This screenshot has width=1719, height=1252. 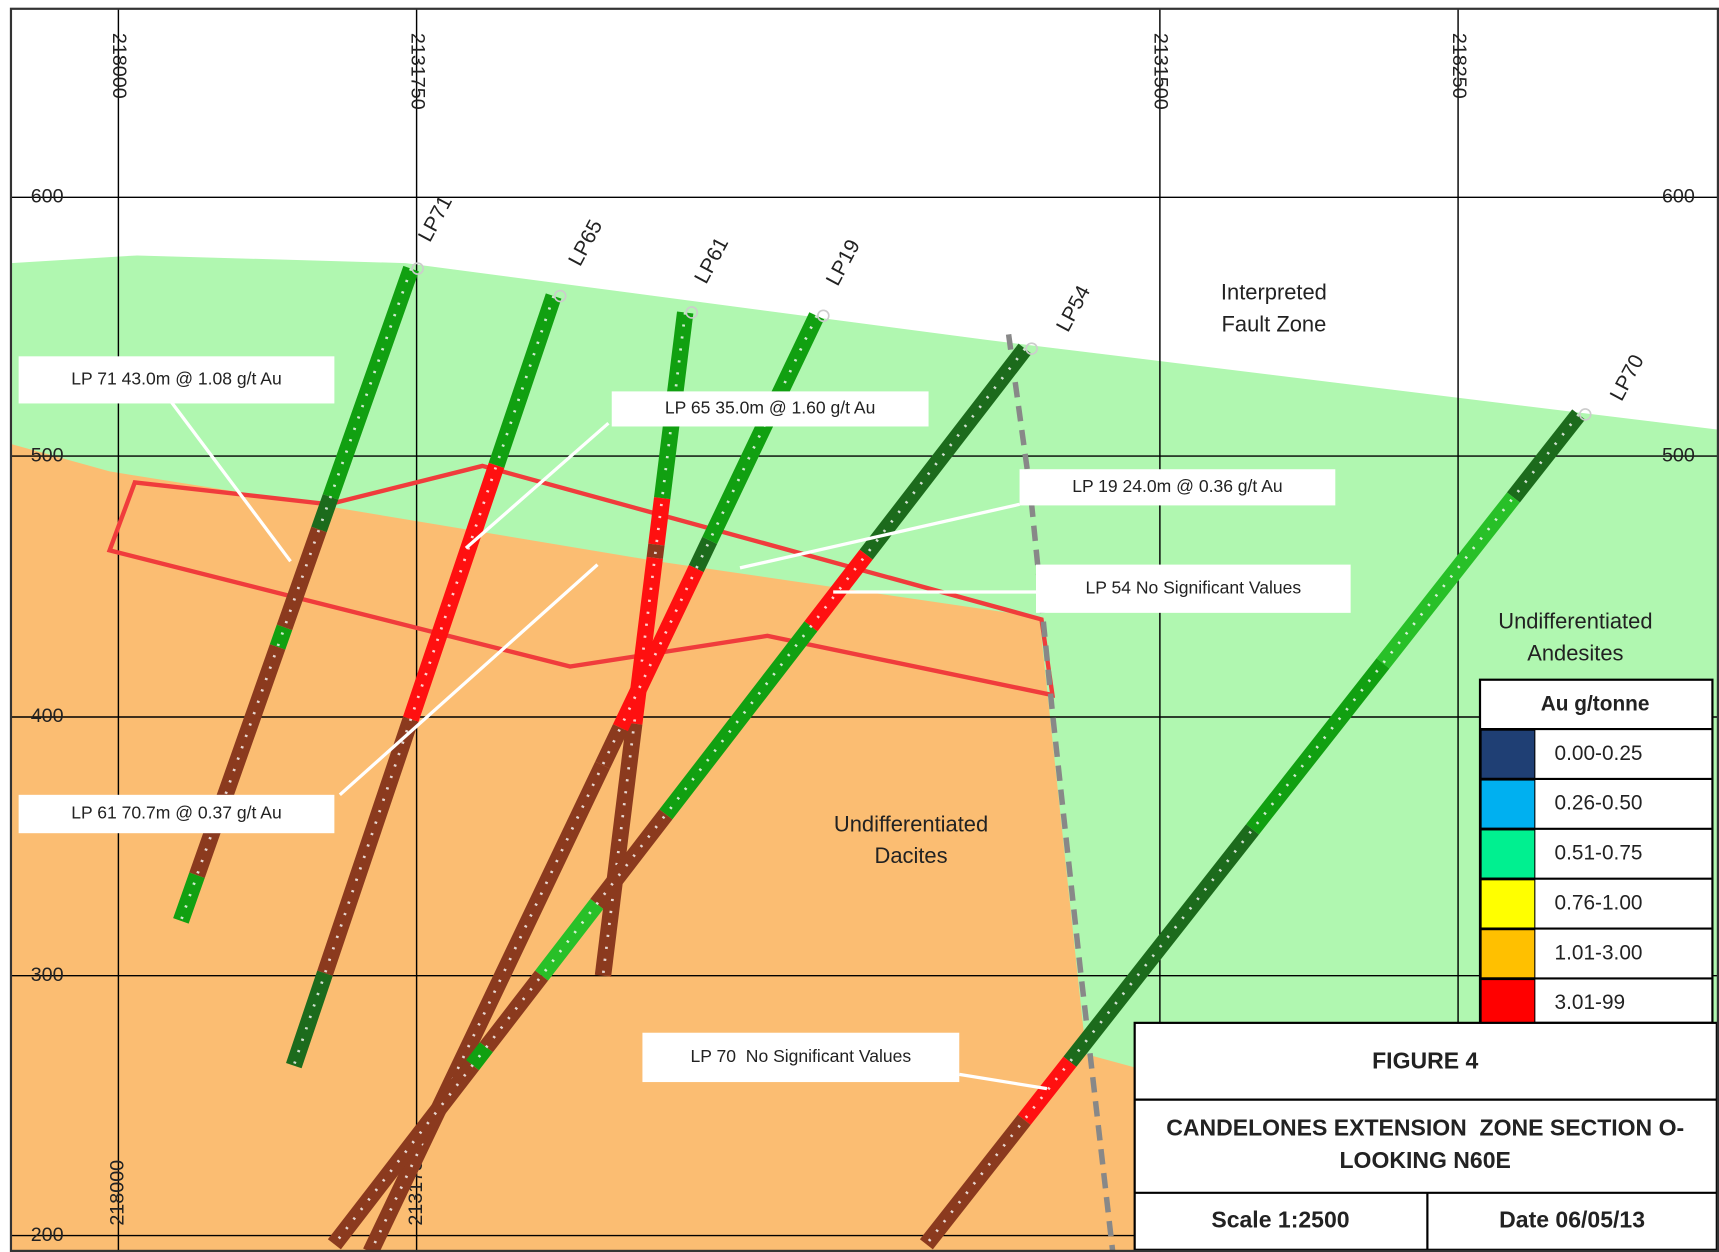 I want to click on hole-trace, so click(x=423, y=681).